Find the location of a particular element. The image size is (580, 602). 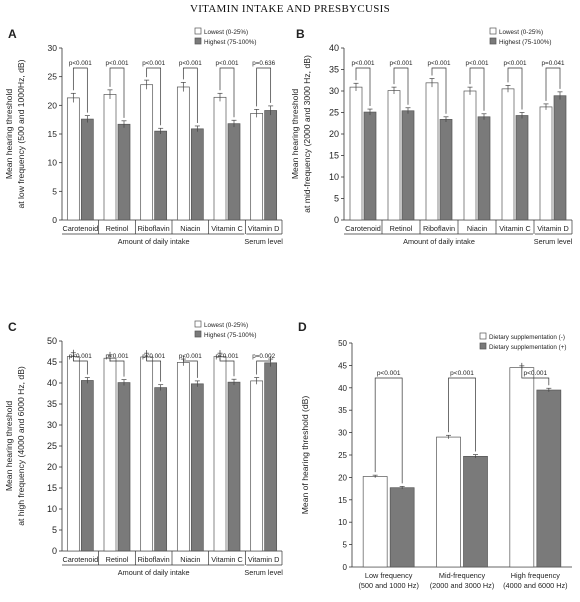

significance-bracket-d is located at coordinates (535, 374).